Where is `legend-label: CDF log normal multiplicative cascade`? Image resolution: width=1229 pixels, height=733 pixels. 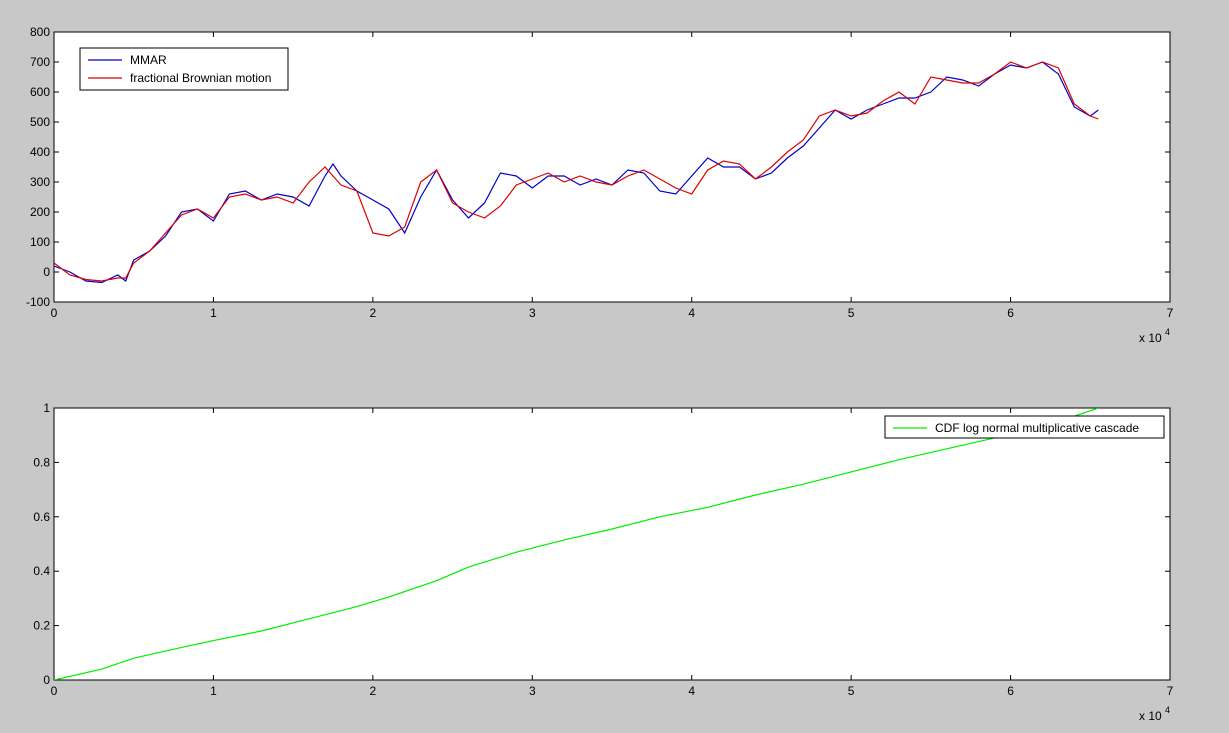
legend-label: CDF log normal multiplicative cascade is located at coordinates (1037, 428).